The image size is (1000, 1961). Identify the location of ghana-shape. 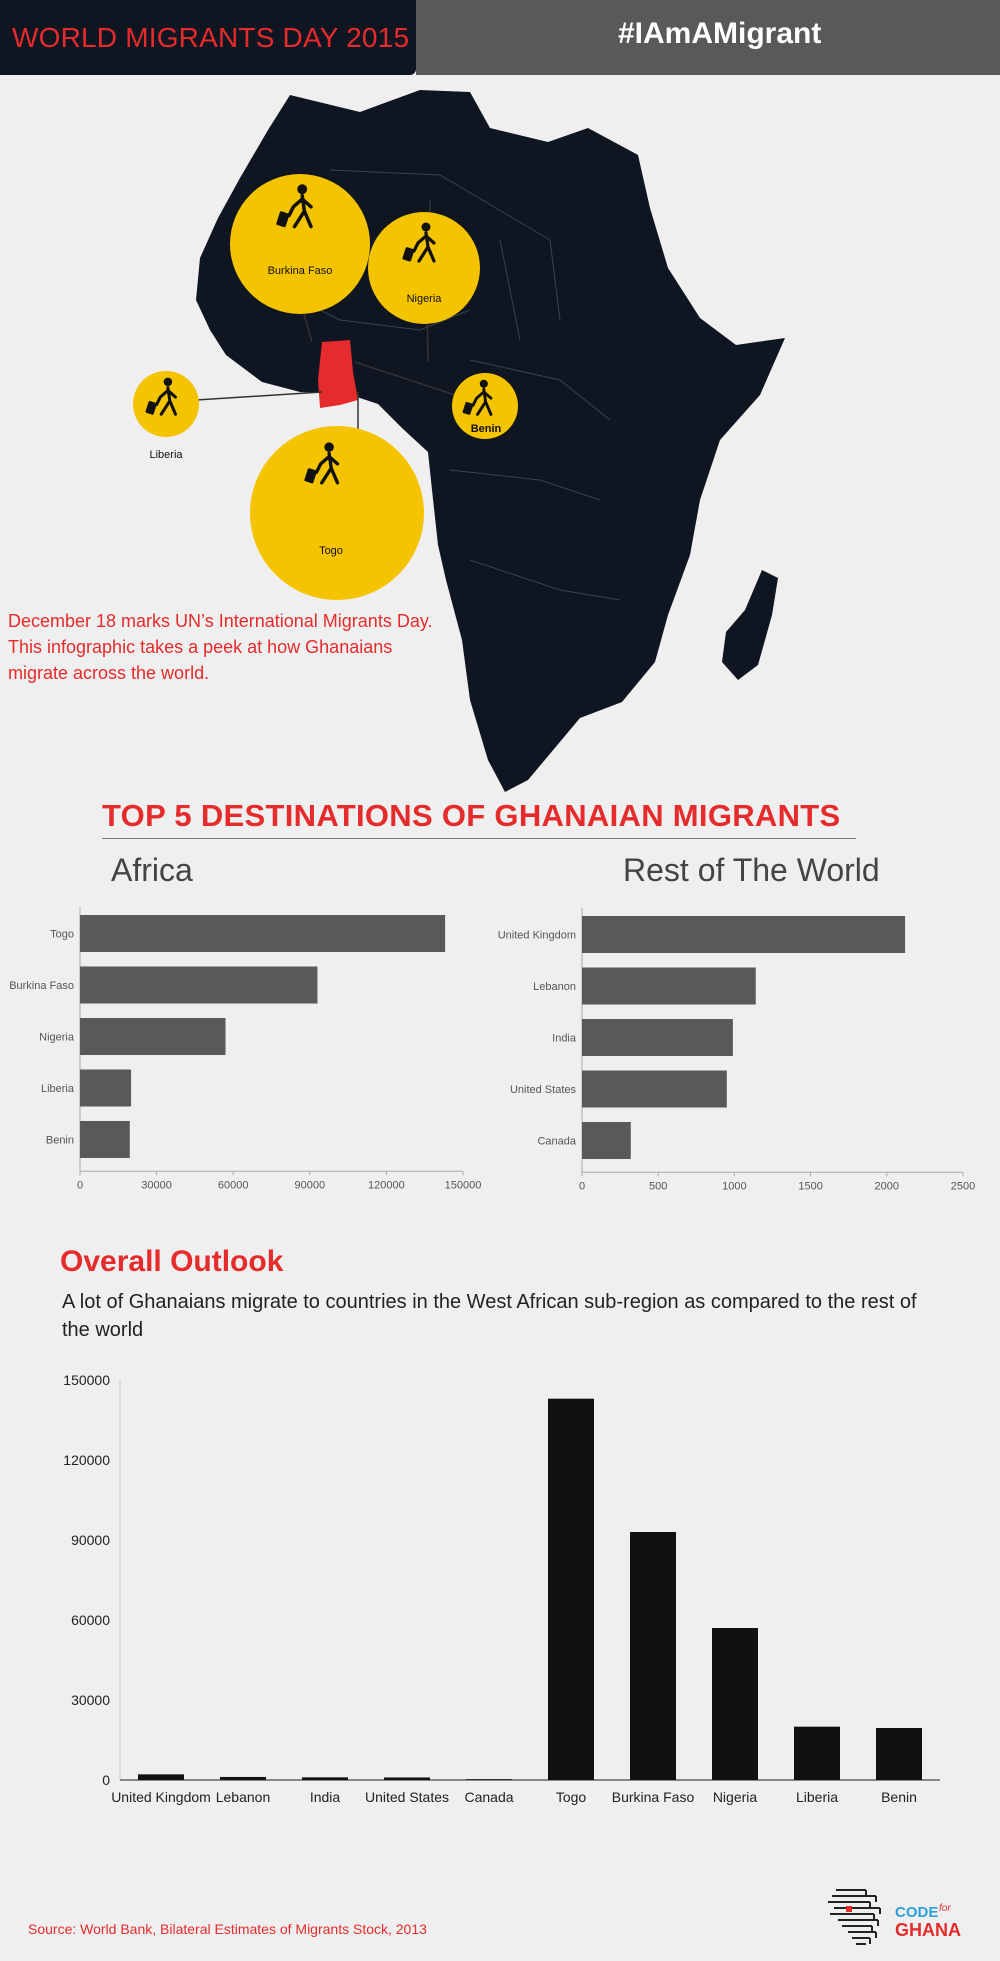
(338, 374).